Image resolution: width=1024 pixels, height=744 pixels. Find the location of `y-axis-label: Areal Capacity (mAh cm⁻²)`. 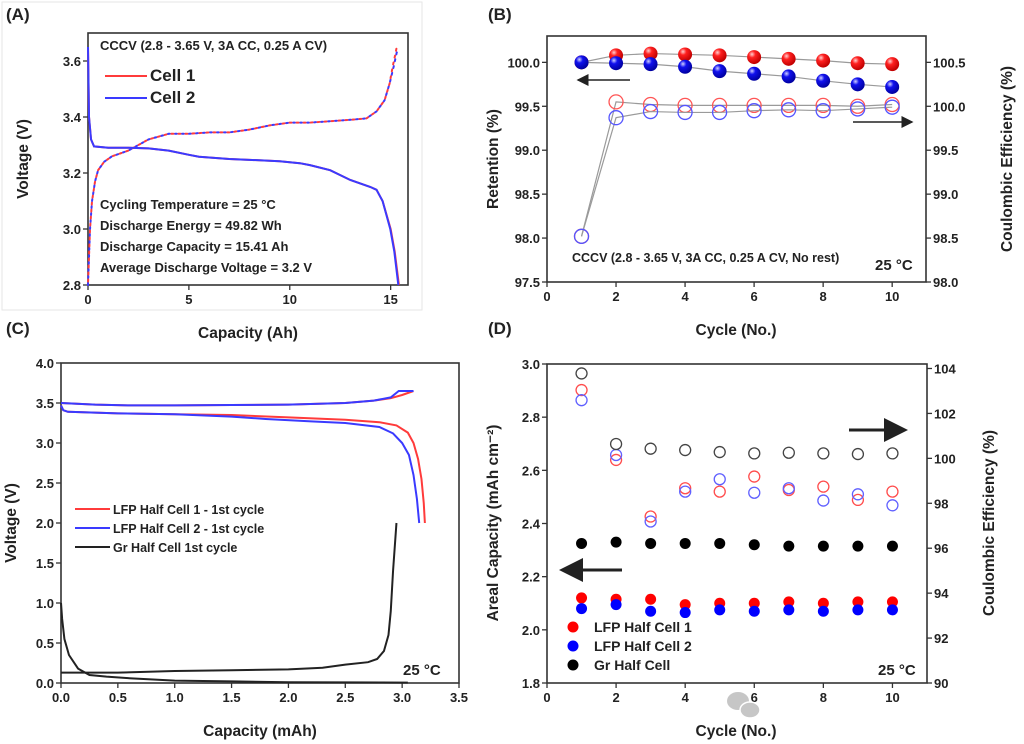

y-axis-label: Areal Capacity (mAh cm⁻²) is located at coordinates (493, 523).